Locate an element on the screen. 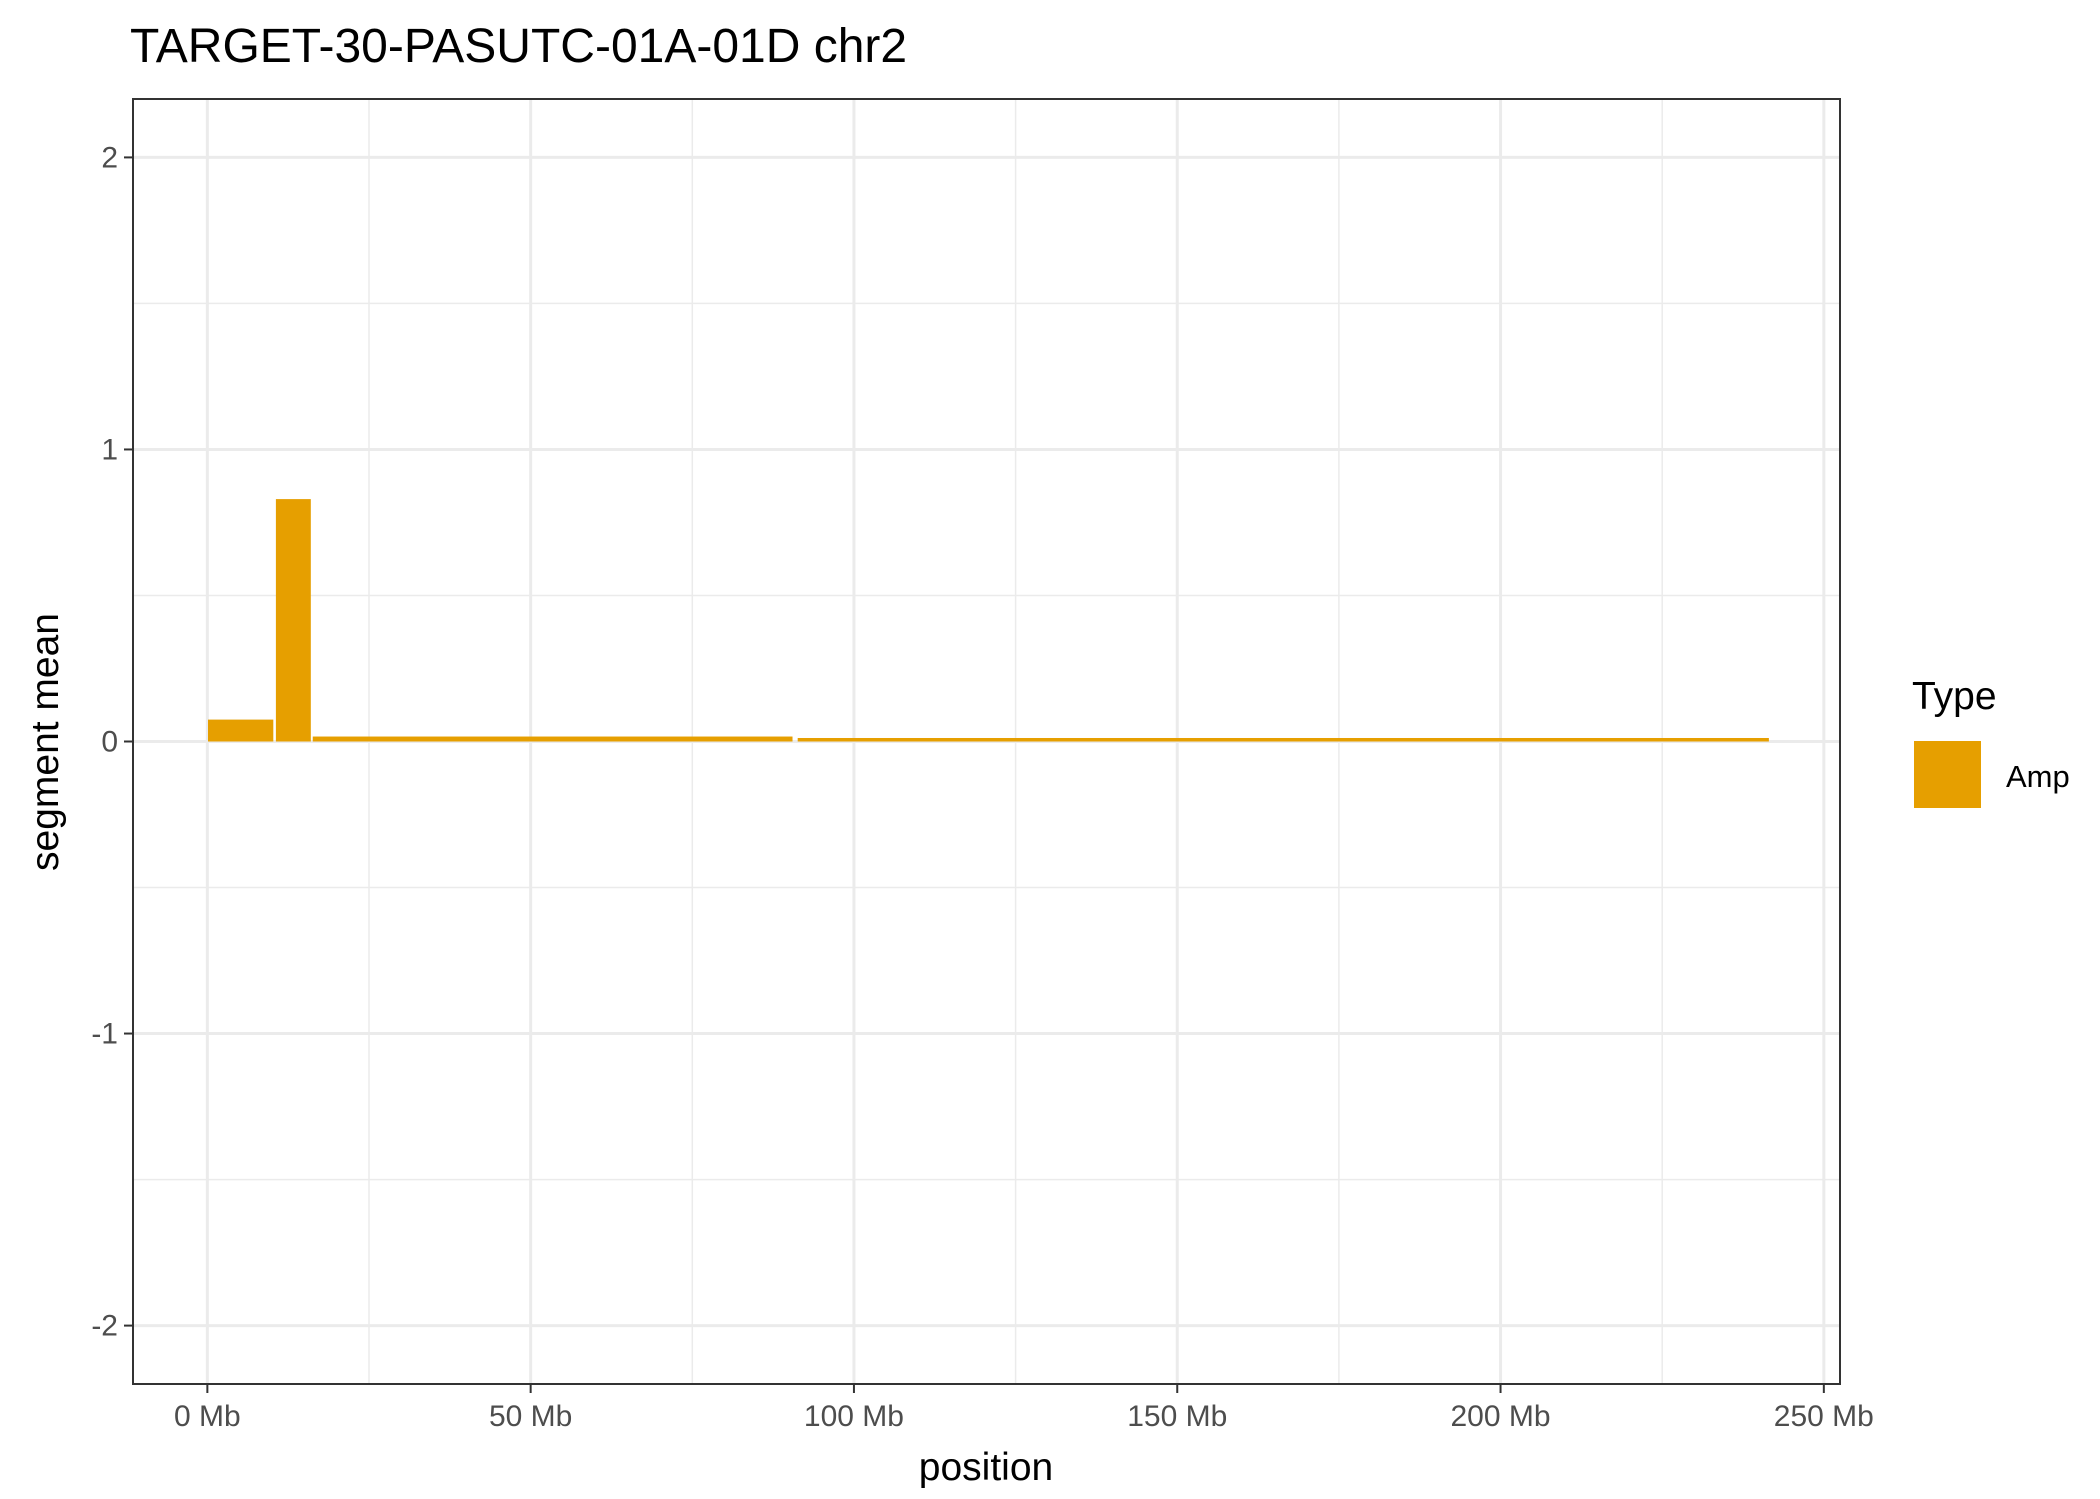  y-axis: -2 -1 0 1 2 is located at coordinates (112, 742).